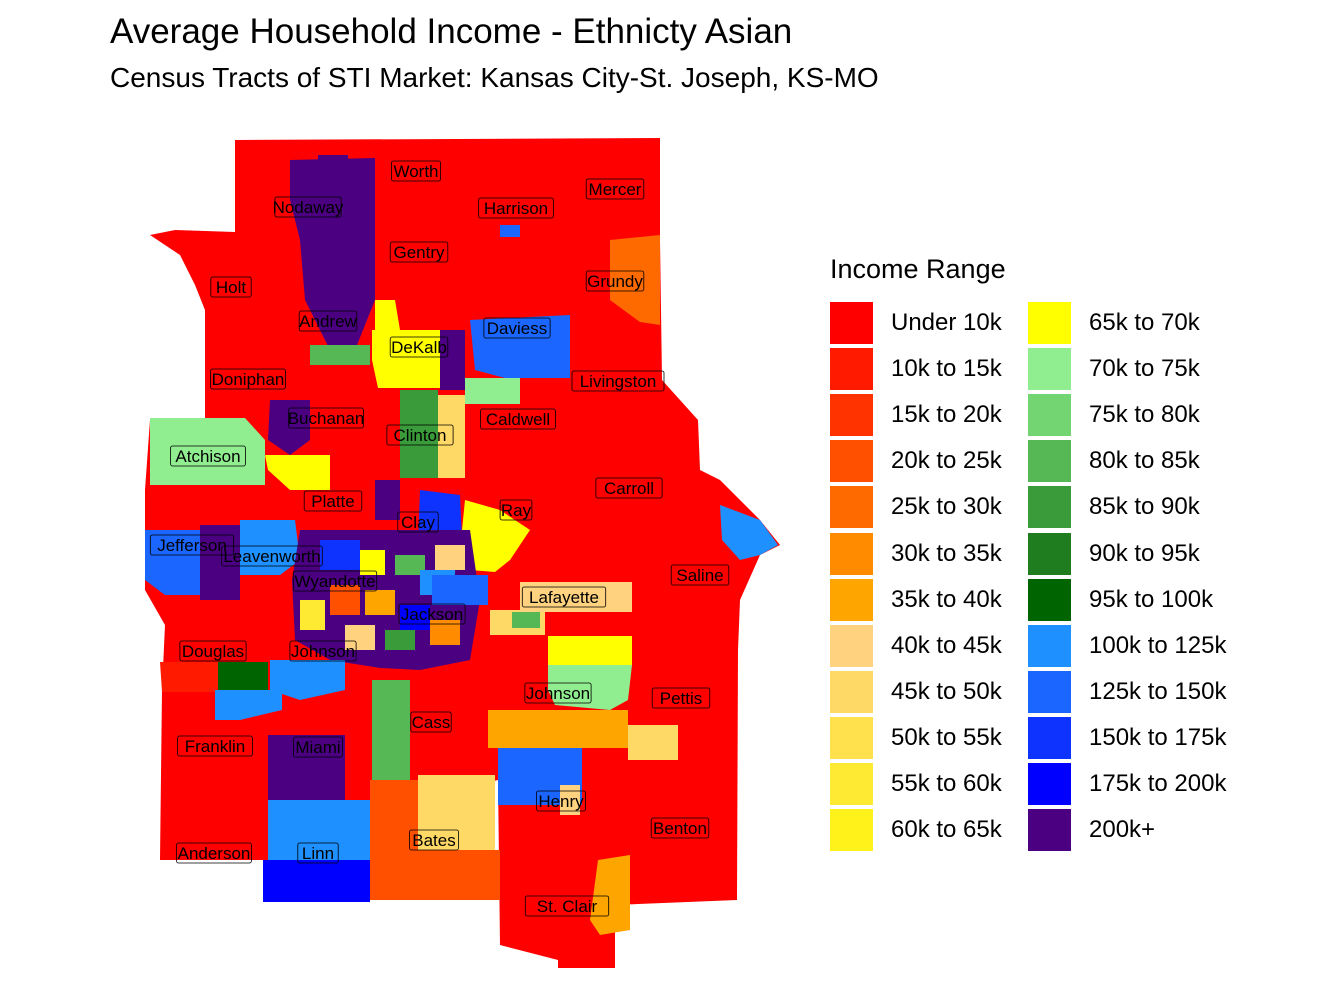 This screenshot has height=1008, width=1344. I want to click on county-name: Franklin, so click(215, 746).